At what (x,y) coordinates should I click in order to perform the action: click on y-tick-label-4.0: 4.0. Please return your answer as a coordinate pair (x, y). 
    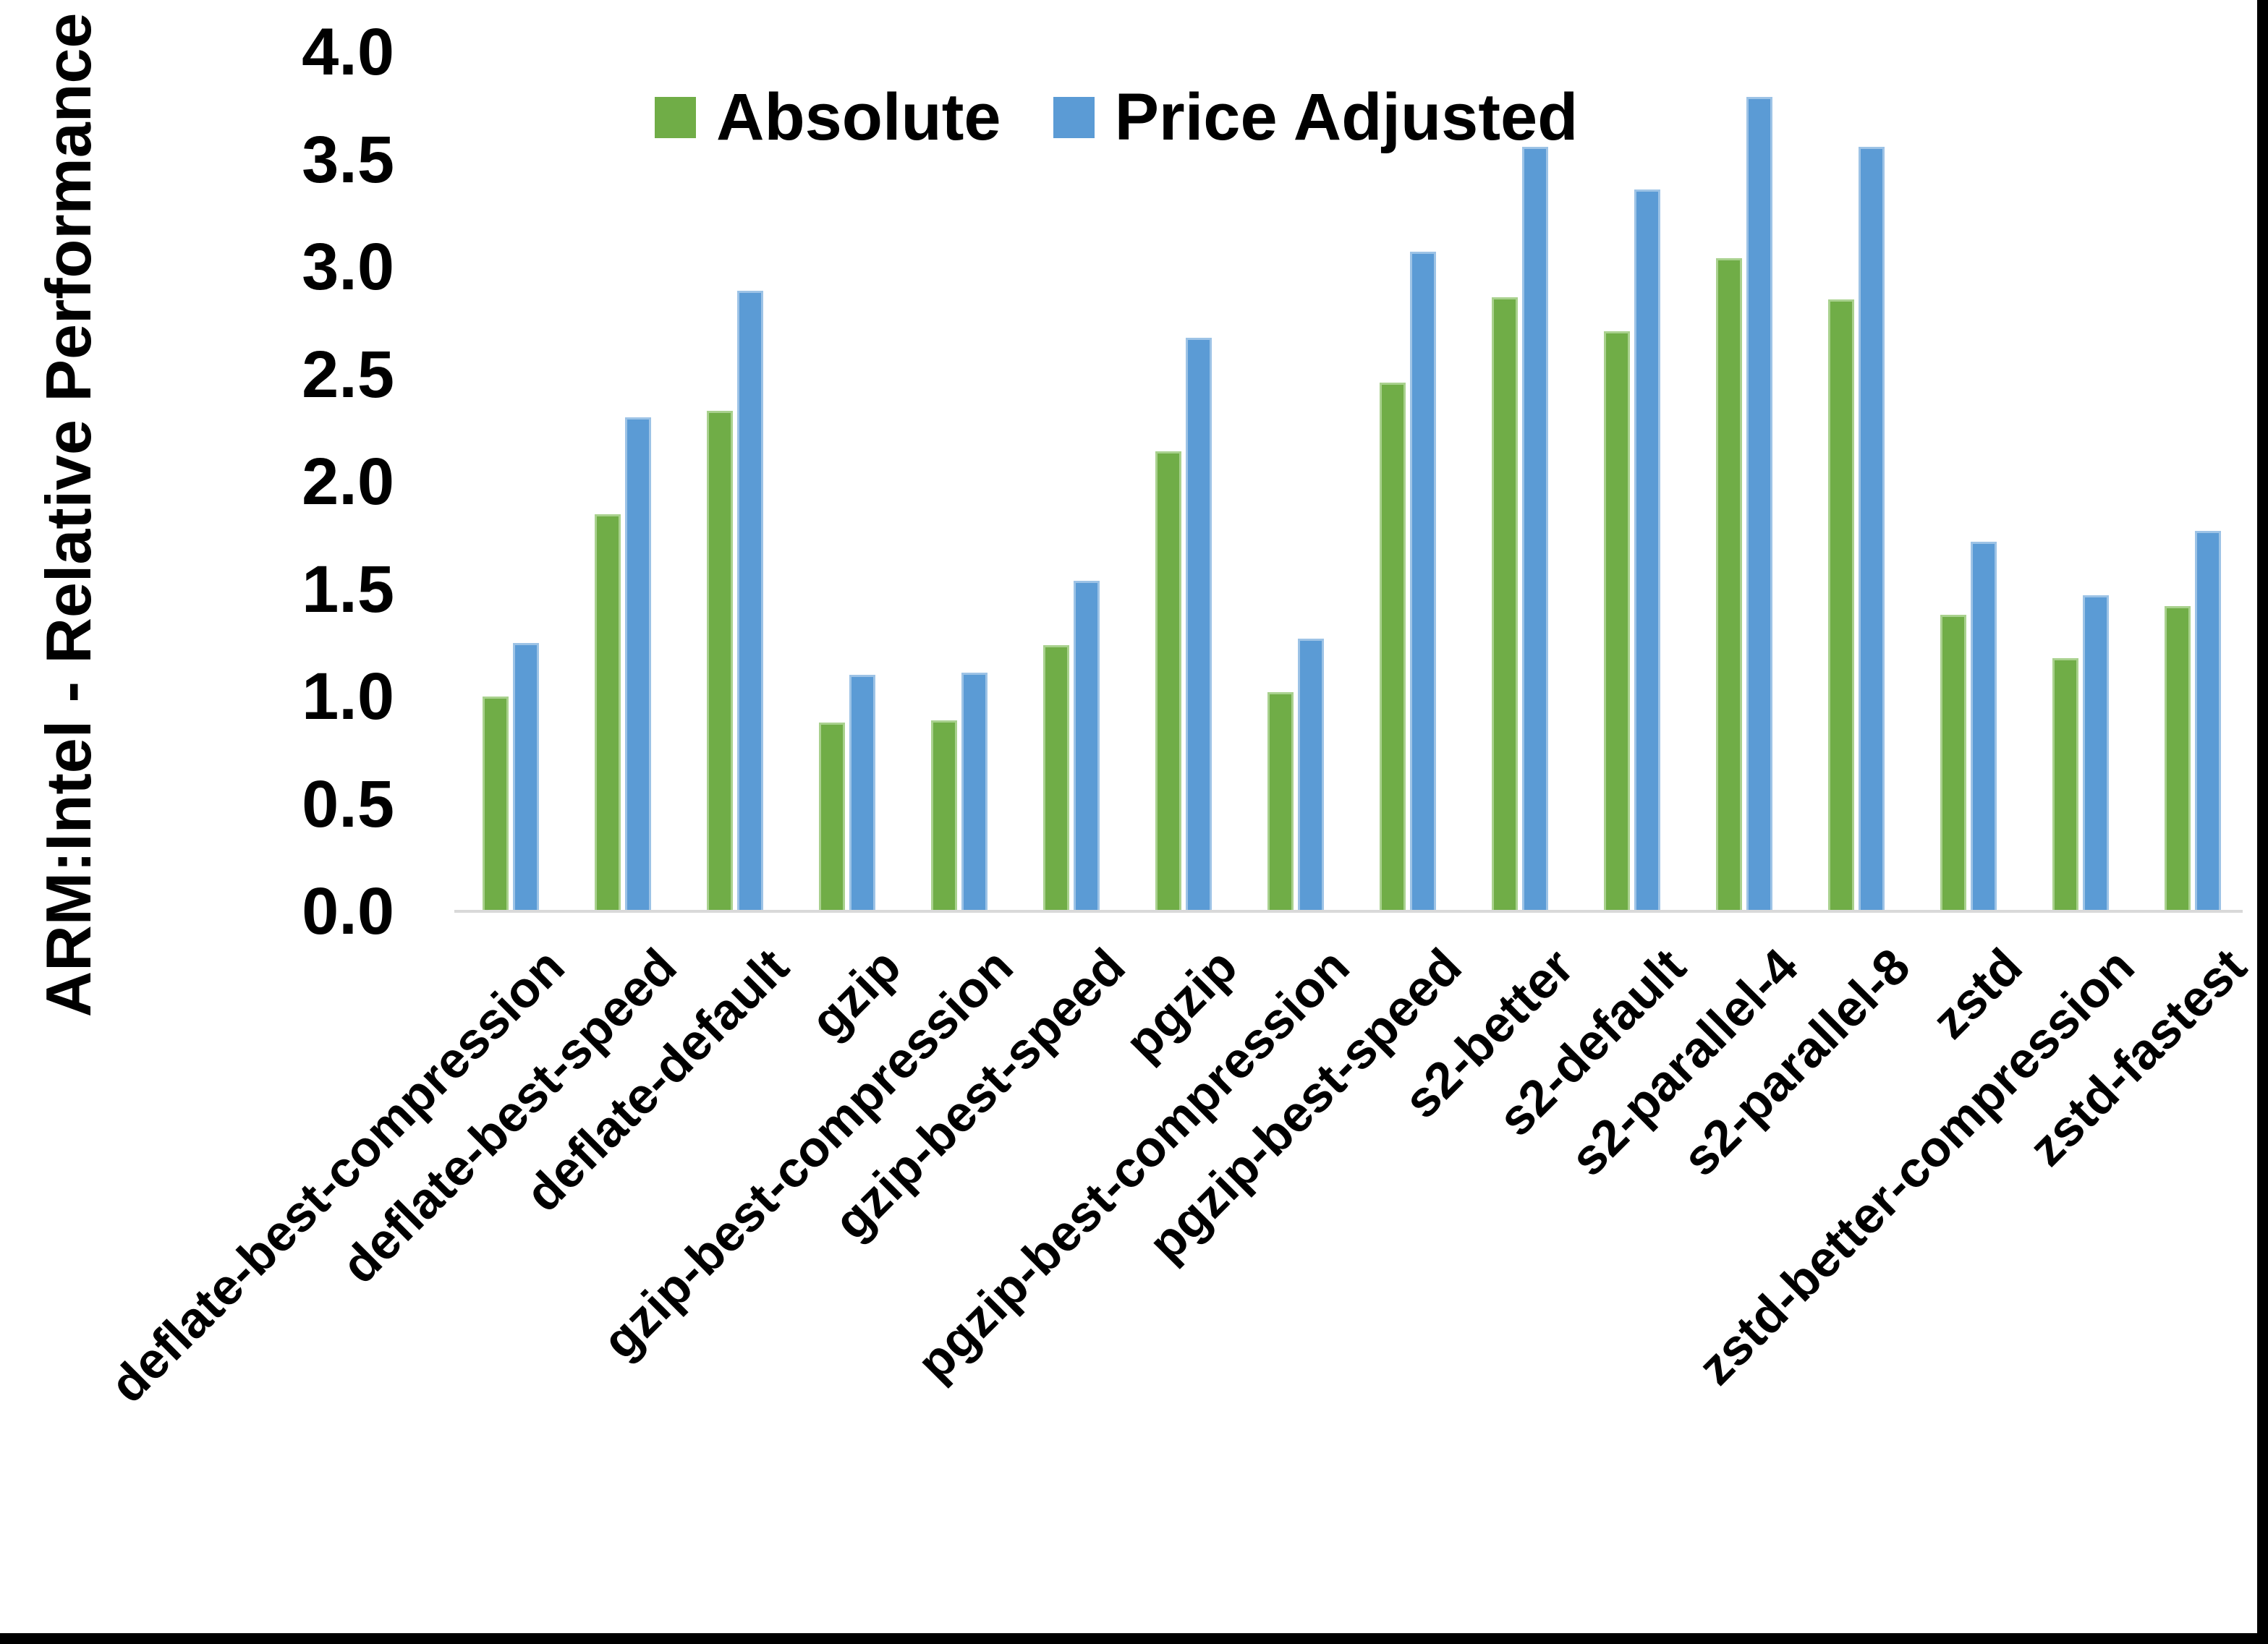
    Looking at the image, I should click on (348, 52).